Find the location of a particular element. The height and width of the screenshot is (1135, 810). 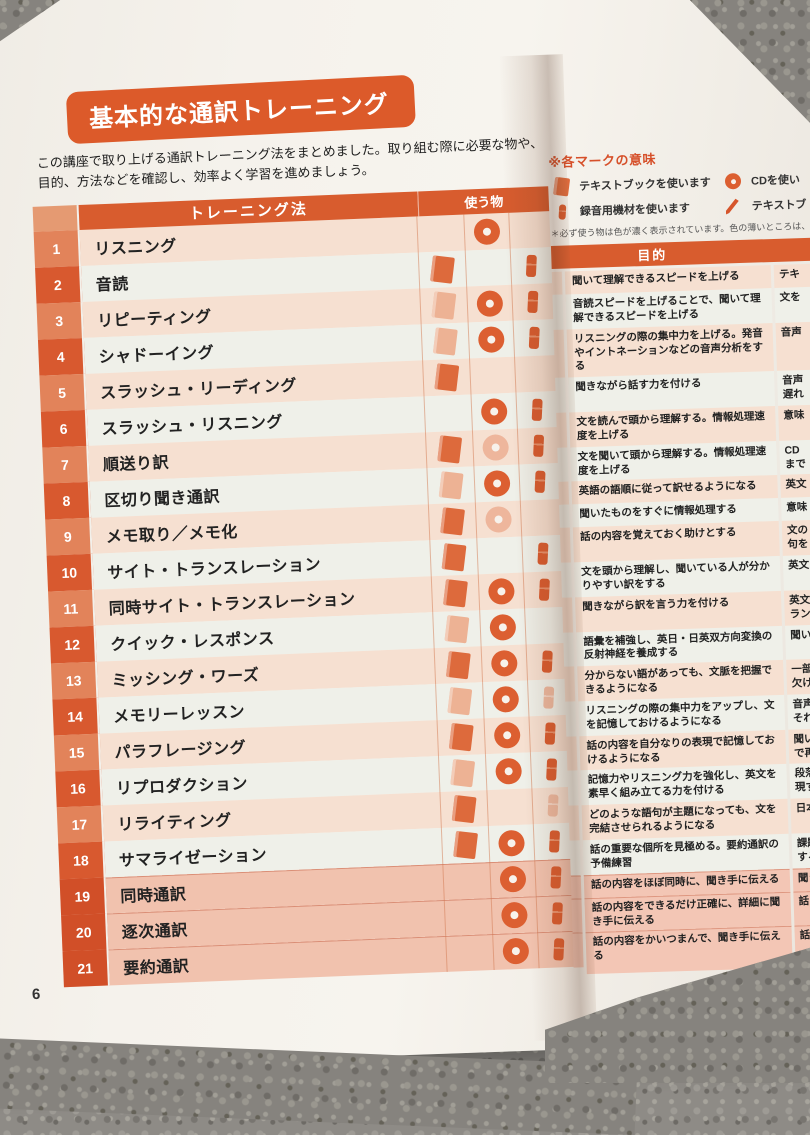

row-number: 20 is located at coordinates (85, 932).